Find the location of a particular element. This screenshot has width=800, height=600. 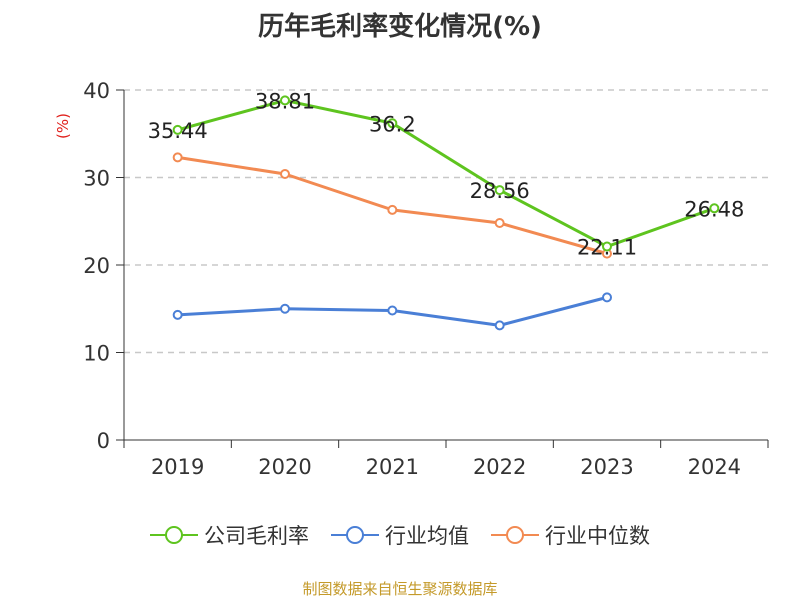

x-tick-label: 2024 is located at coordinates (714, 467).